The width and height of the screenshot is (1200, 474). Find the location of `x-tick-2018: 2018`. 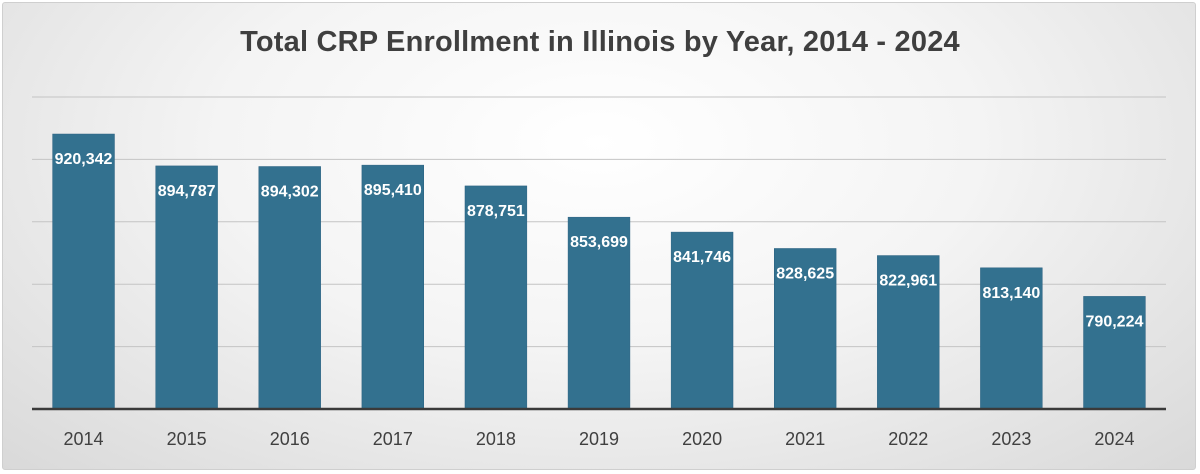

x-tick-2018: 2018 is located at coordinates (496, 439).